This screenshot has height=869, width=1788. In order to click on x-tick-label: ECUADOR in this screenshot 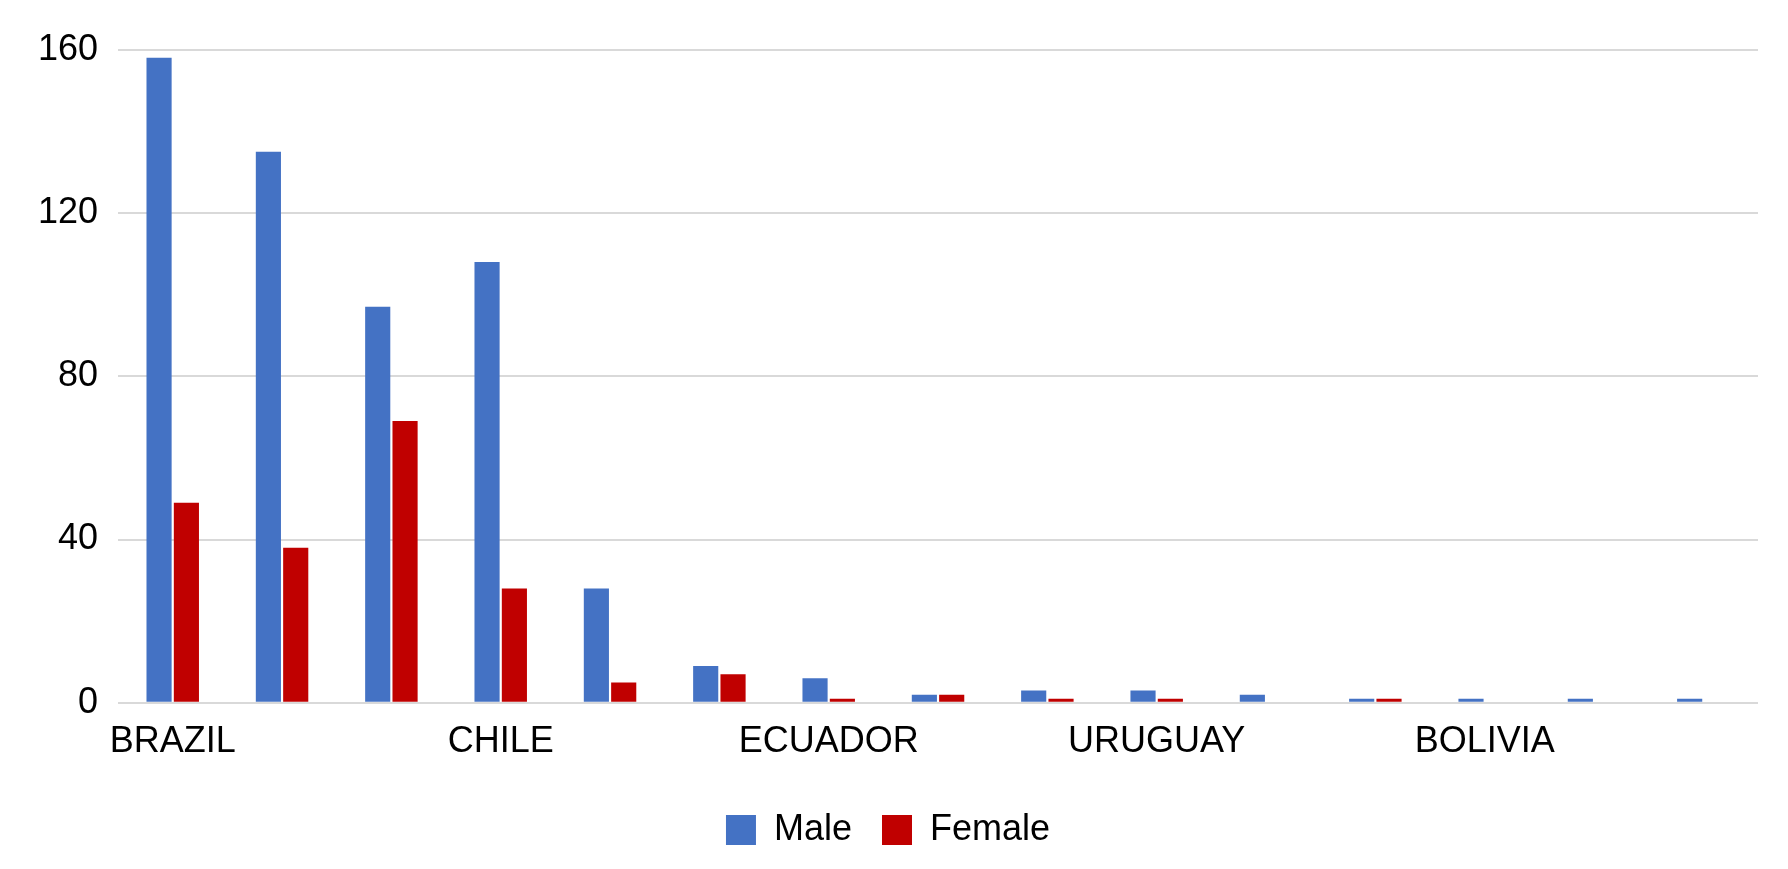, I will do `click(828, 740)`.